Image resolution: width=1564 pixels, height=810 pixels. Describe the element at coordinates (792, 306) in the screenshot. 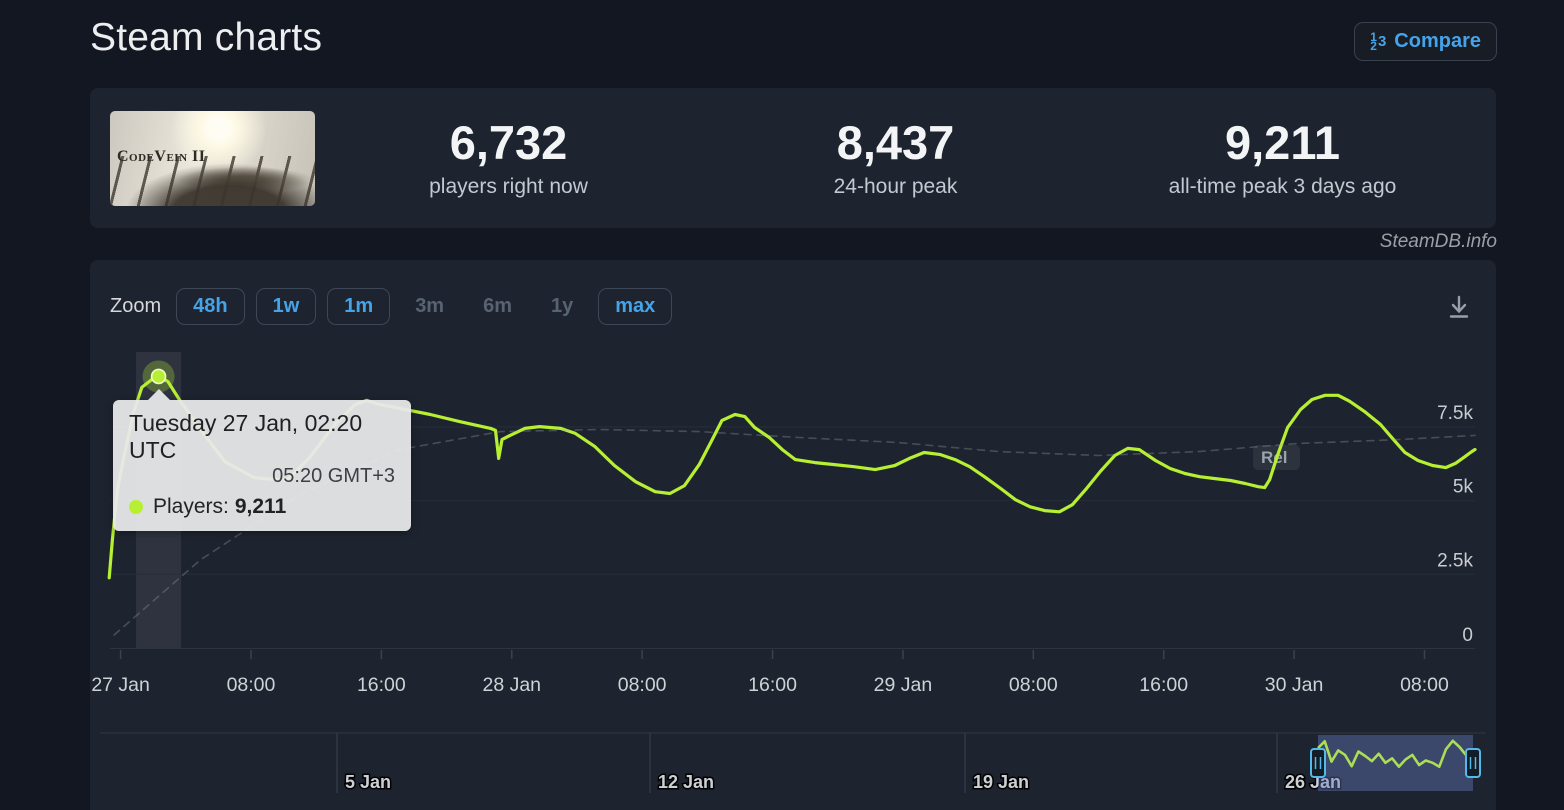

I see `chart-toolbar: Zoom 48h 1w 1m 3m 6m 1y max` at that location.